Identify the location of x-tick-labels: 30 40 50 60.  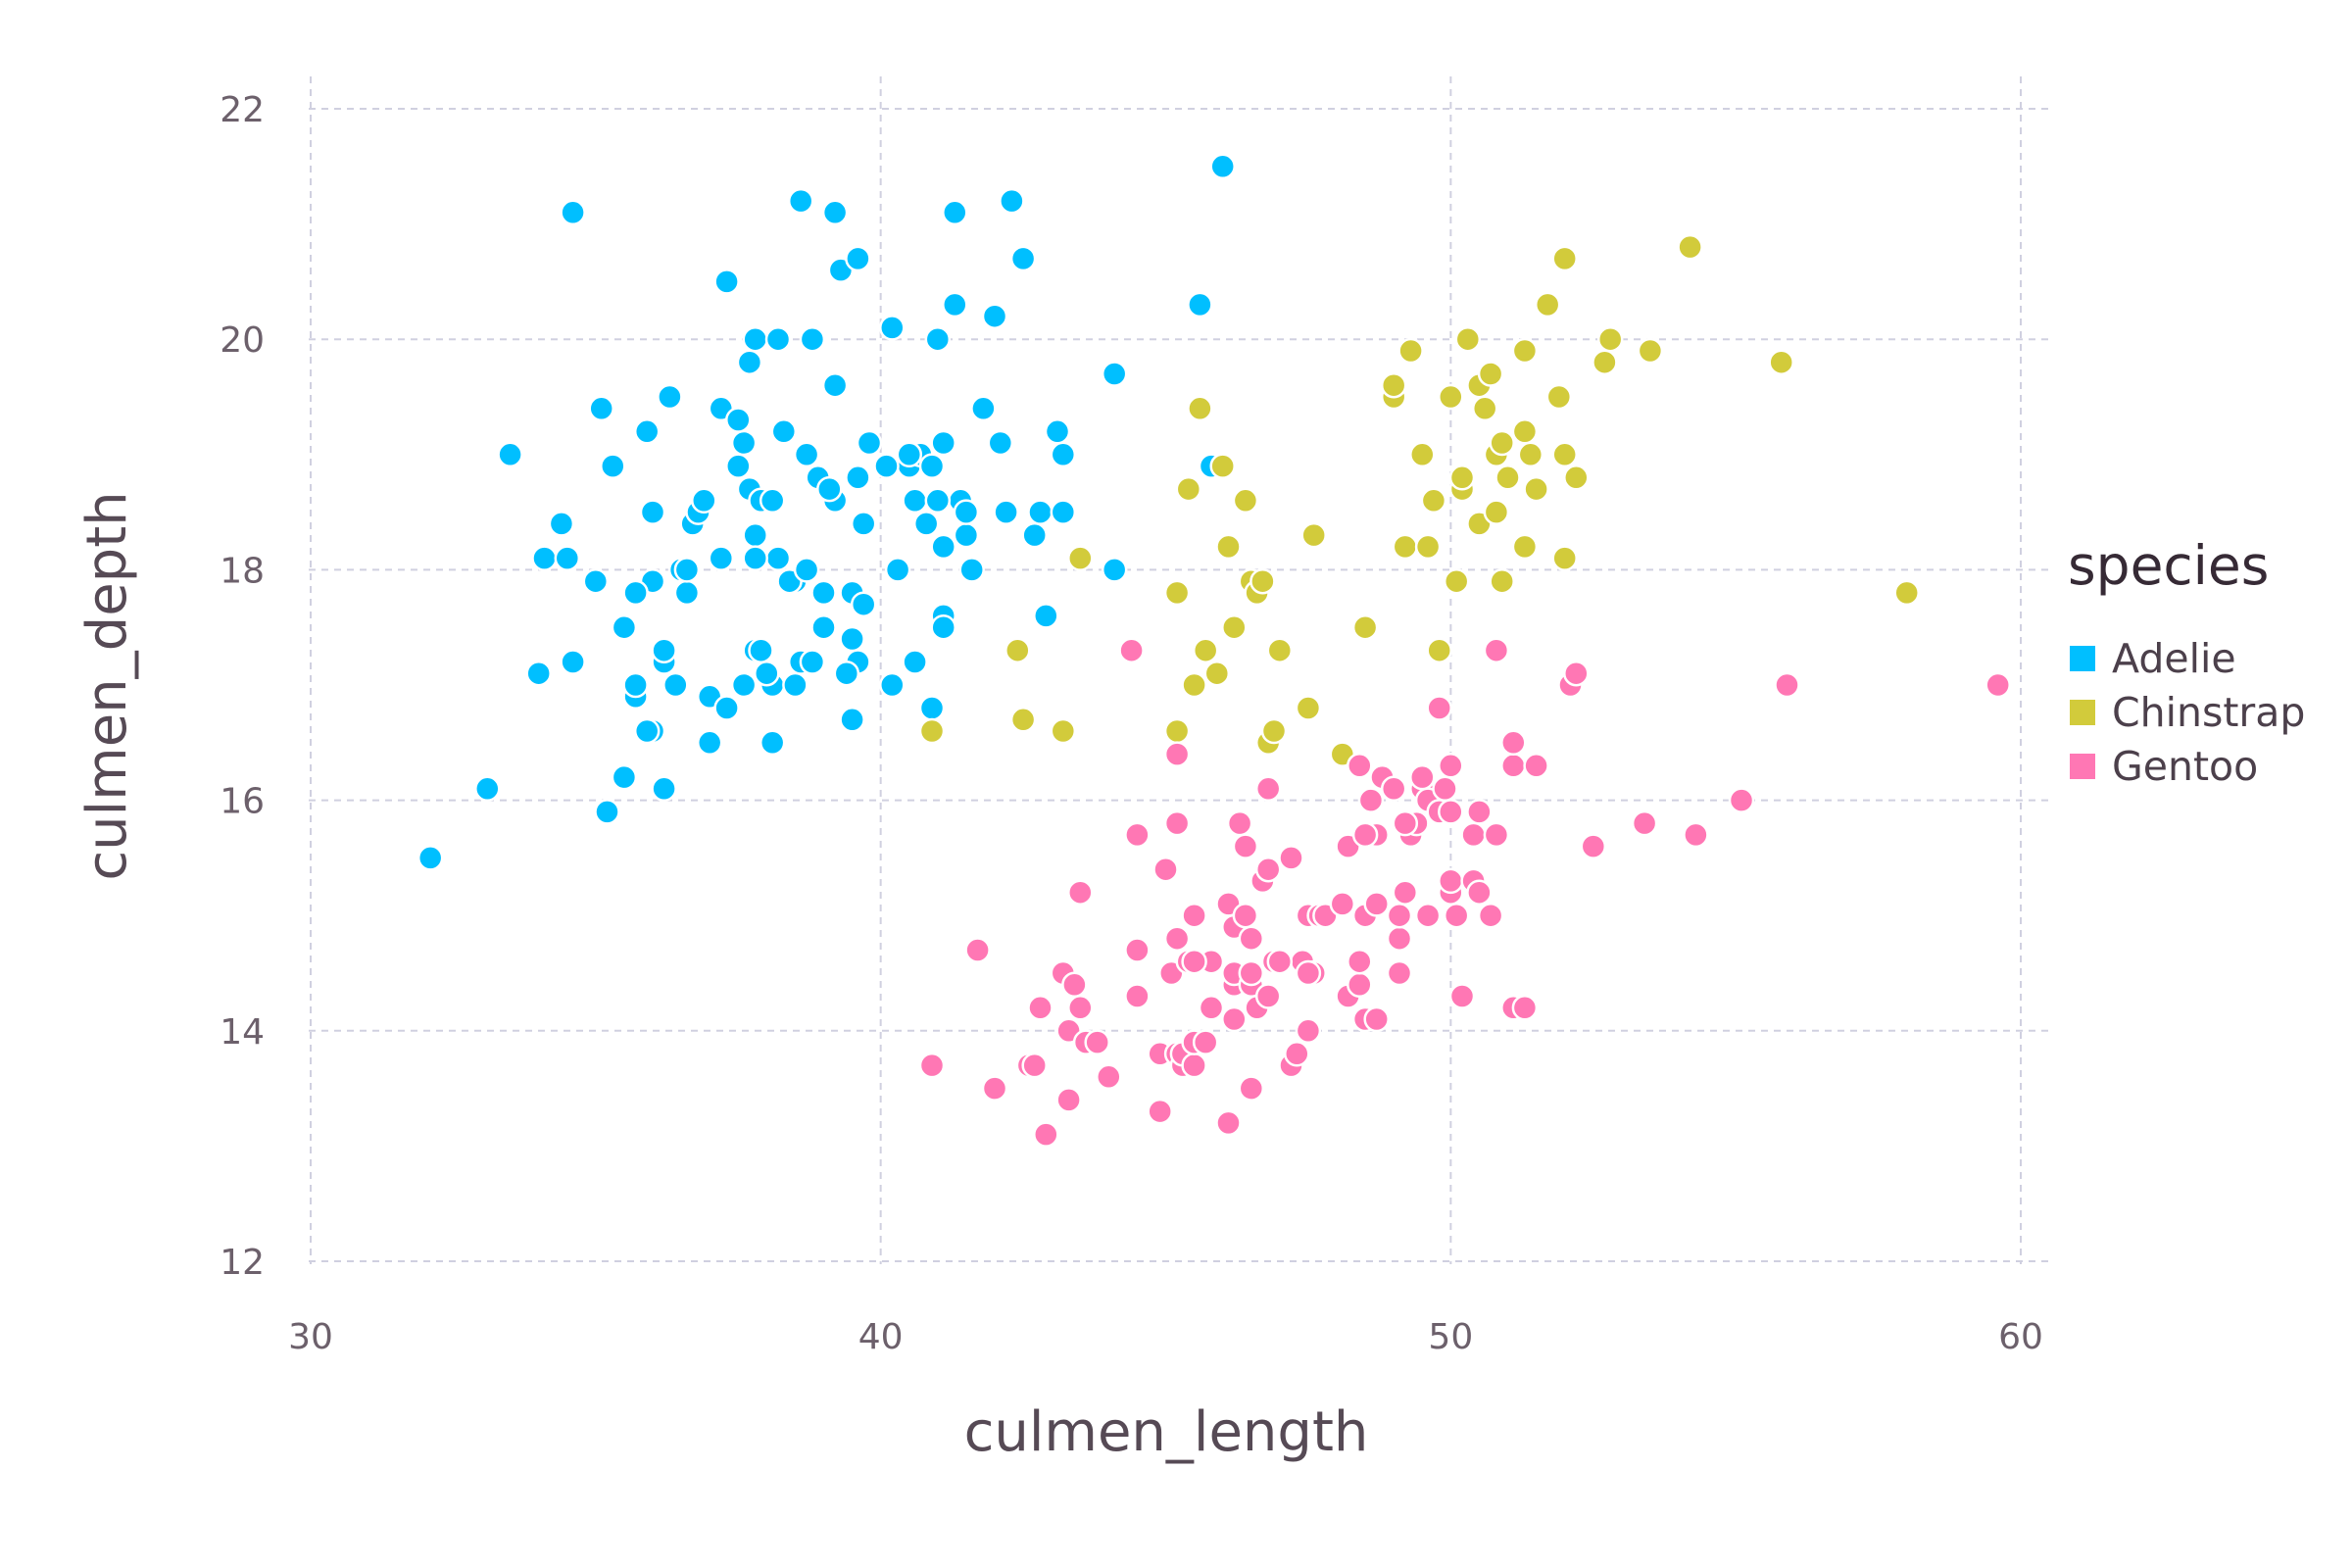
(1165, 1337).